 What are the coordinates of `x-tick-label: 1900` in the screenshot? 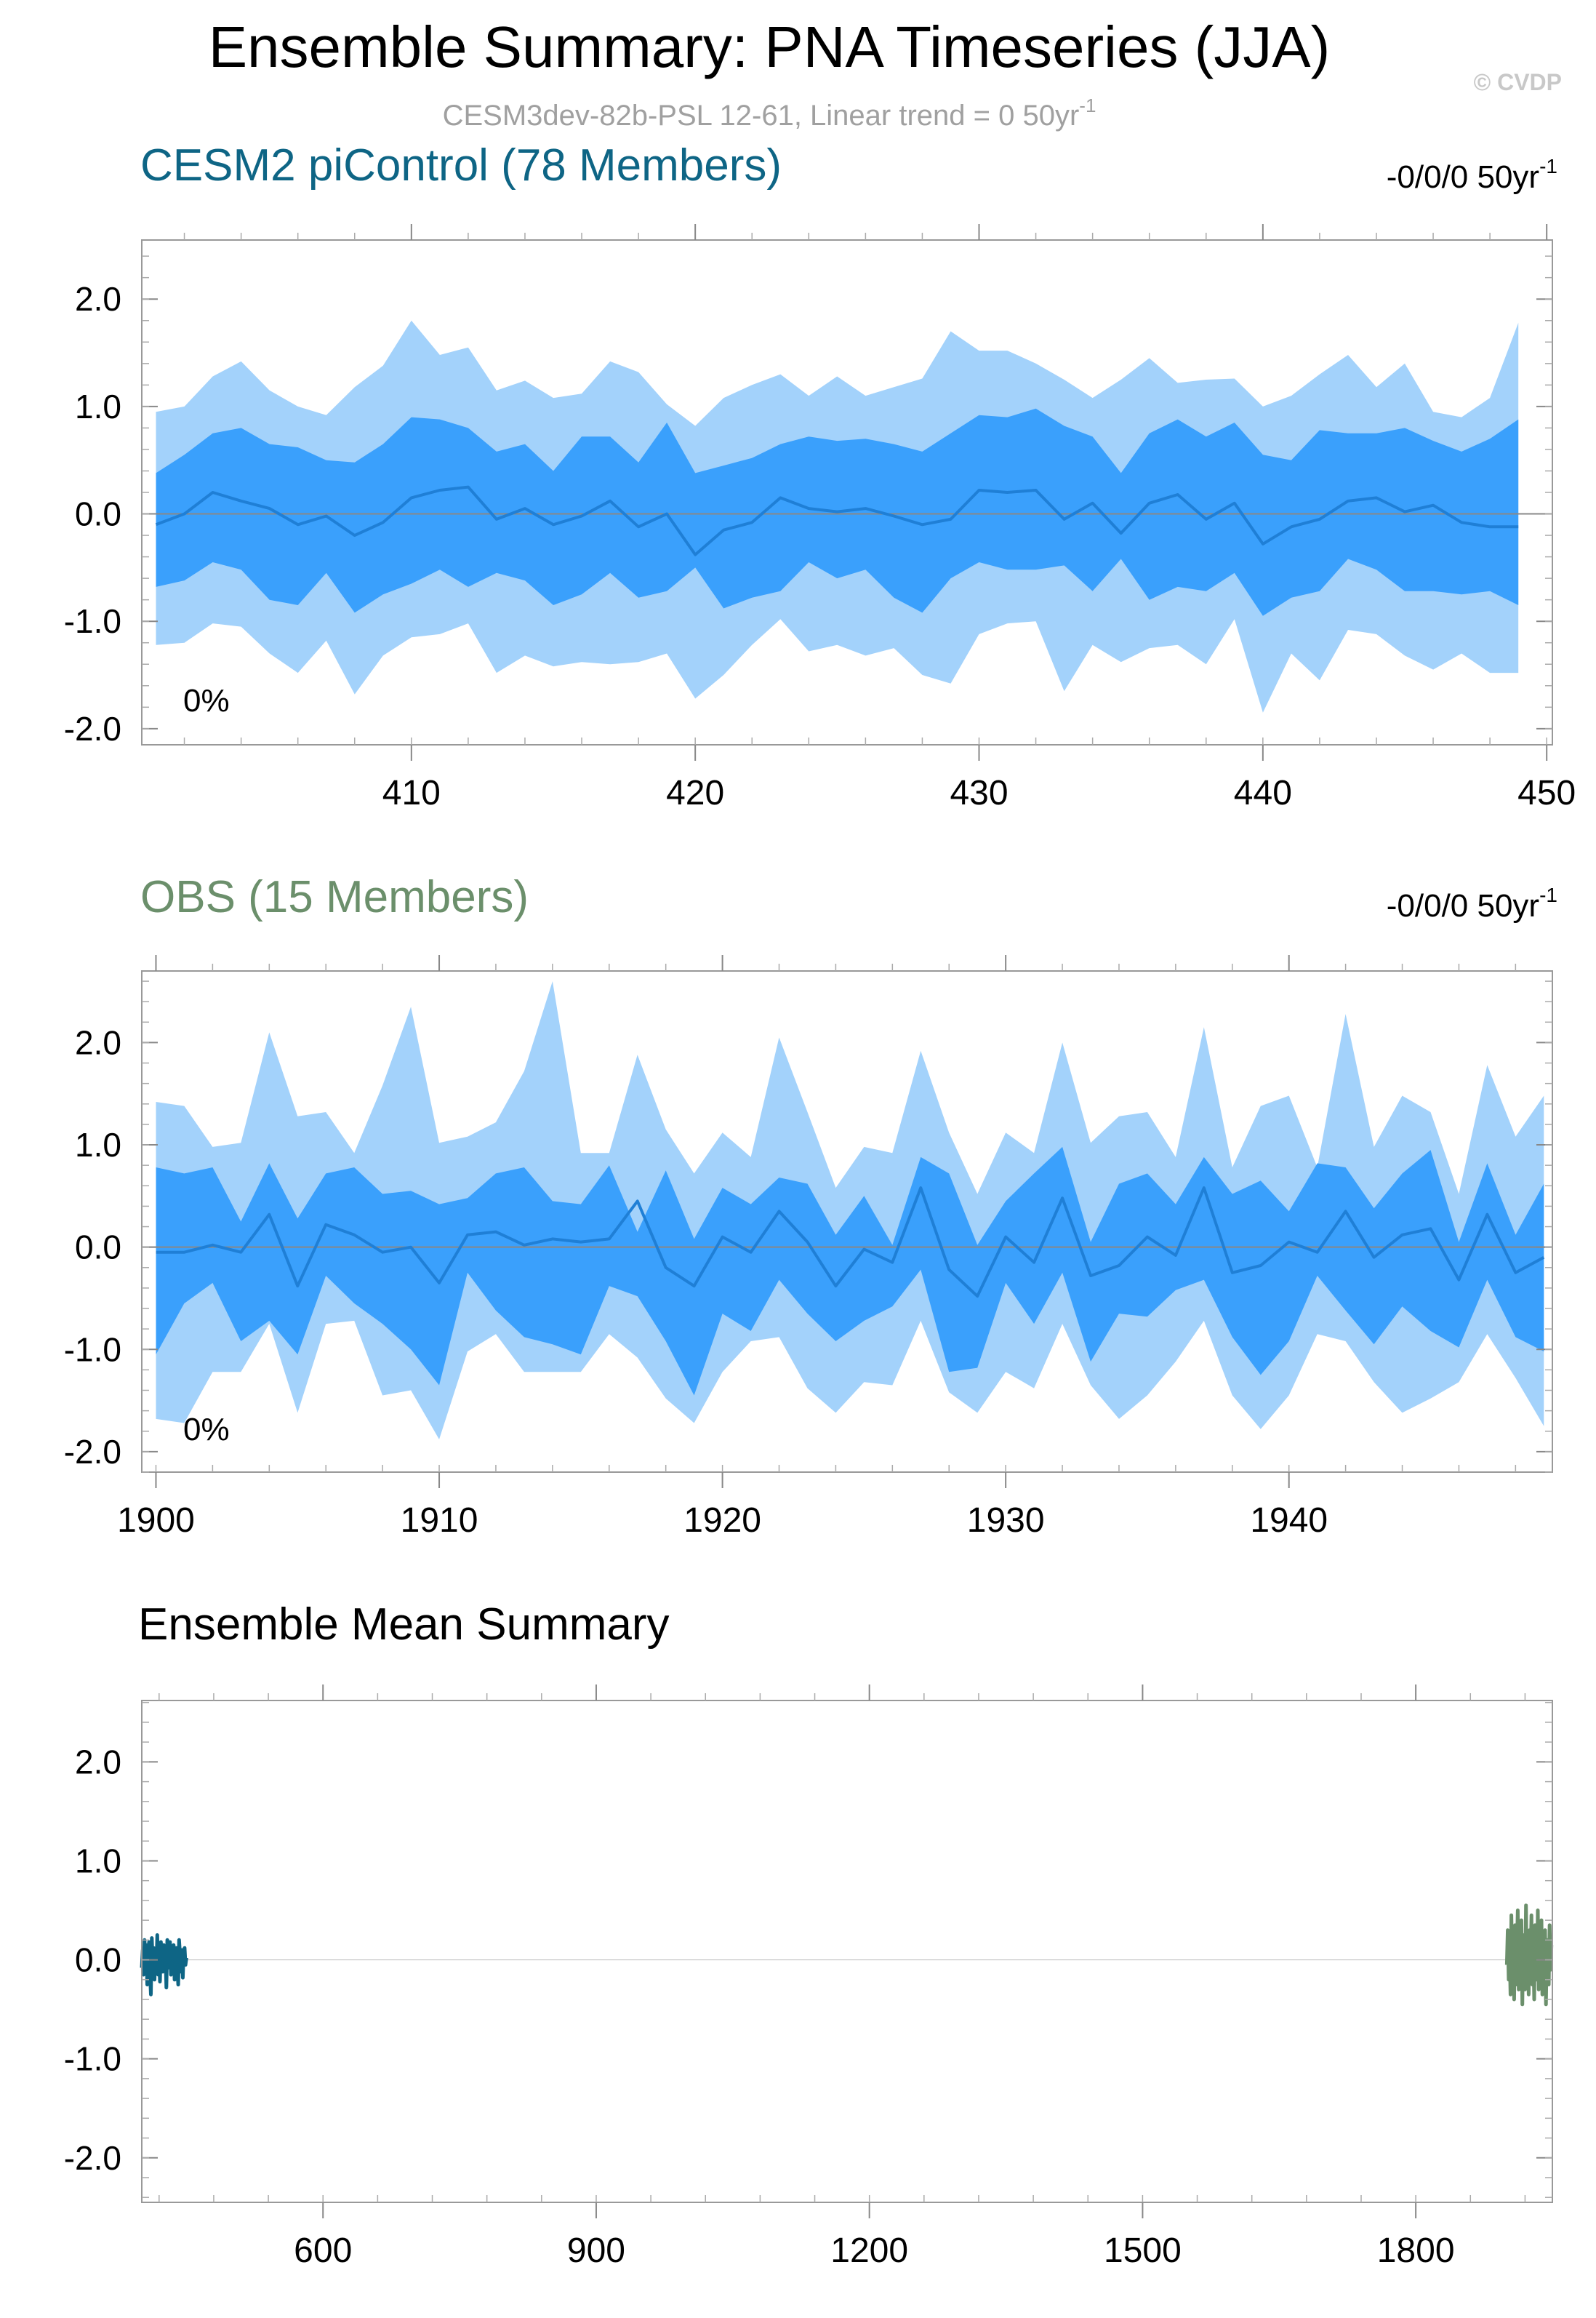 It's located at (156, 1520).